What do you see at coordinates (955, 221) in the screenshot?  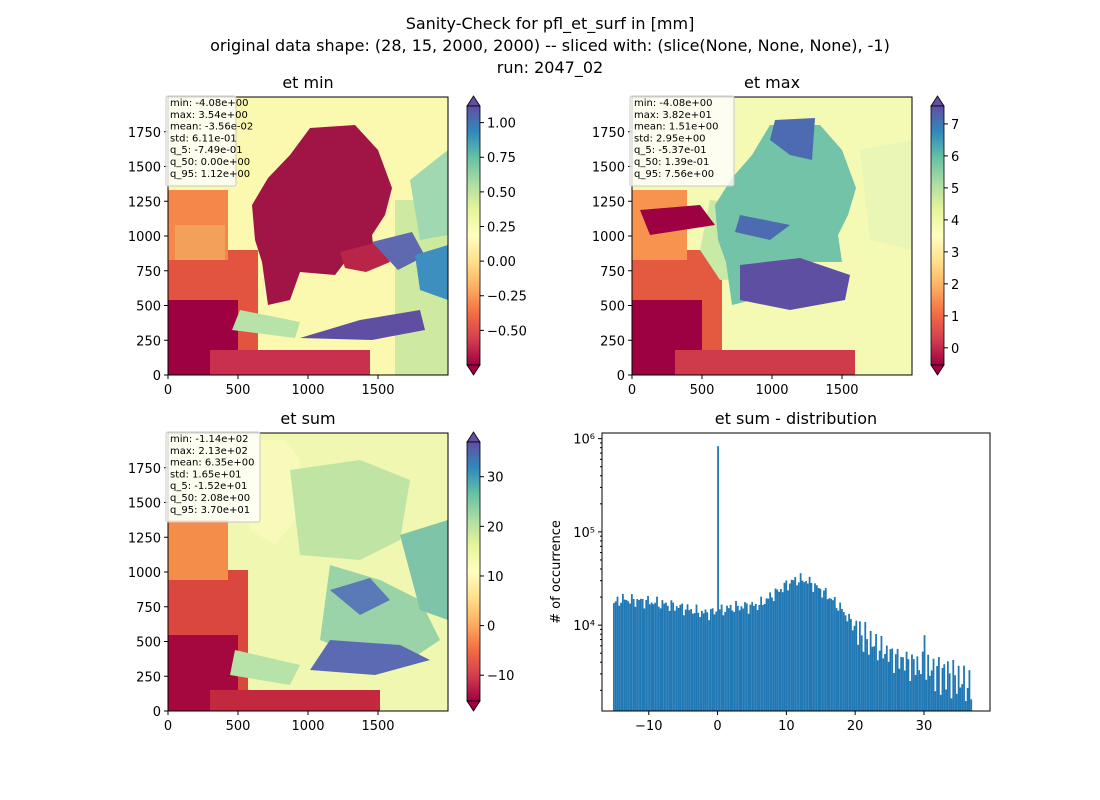 I see `colorbar-tick-label: 4` at bounding box center [955, 221].